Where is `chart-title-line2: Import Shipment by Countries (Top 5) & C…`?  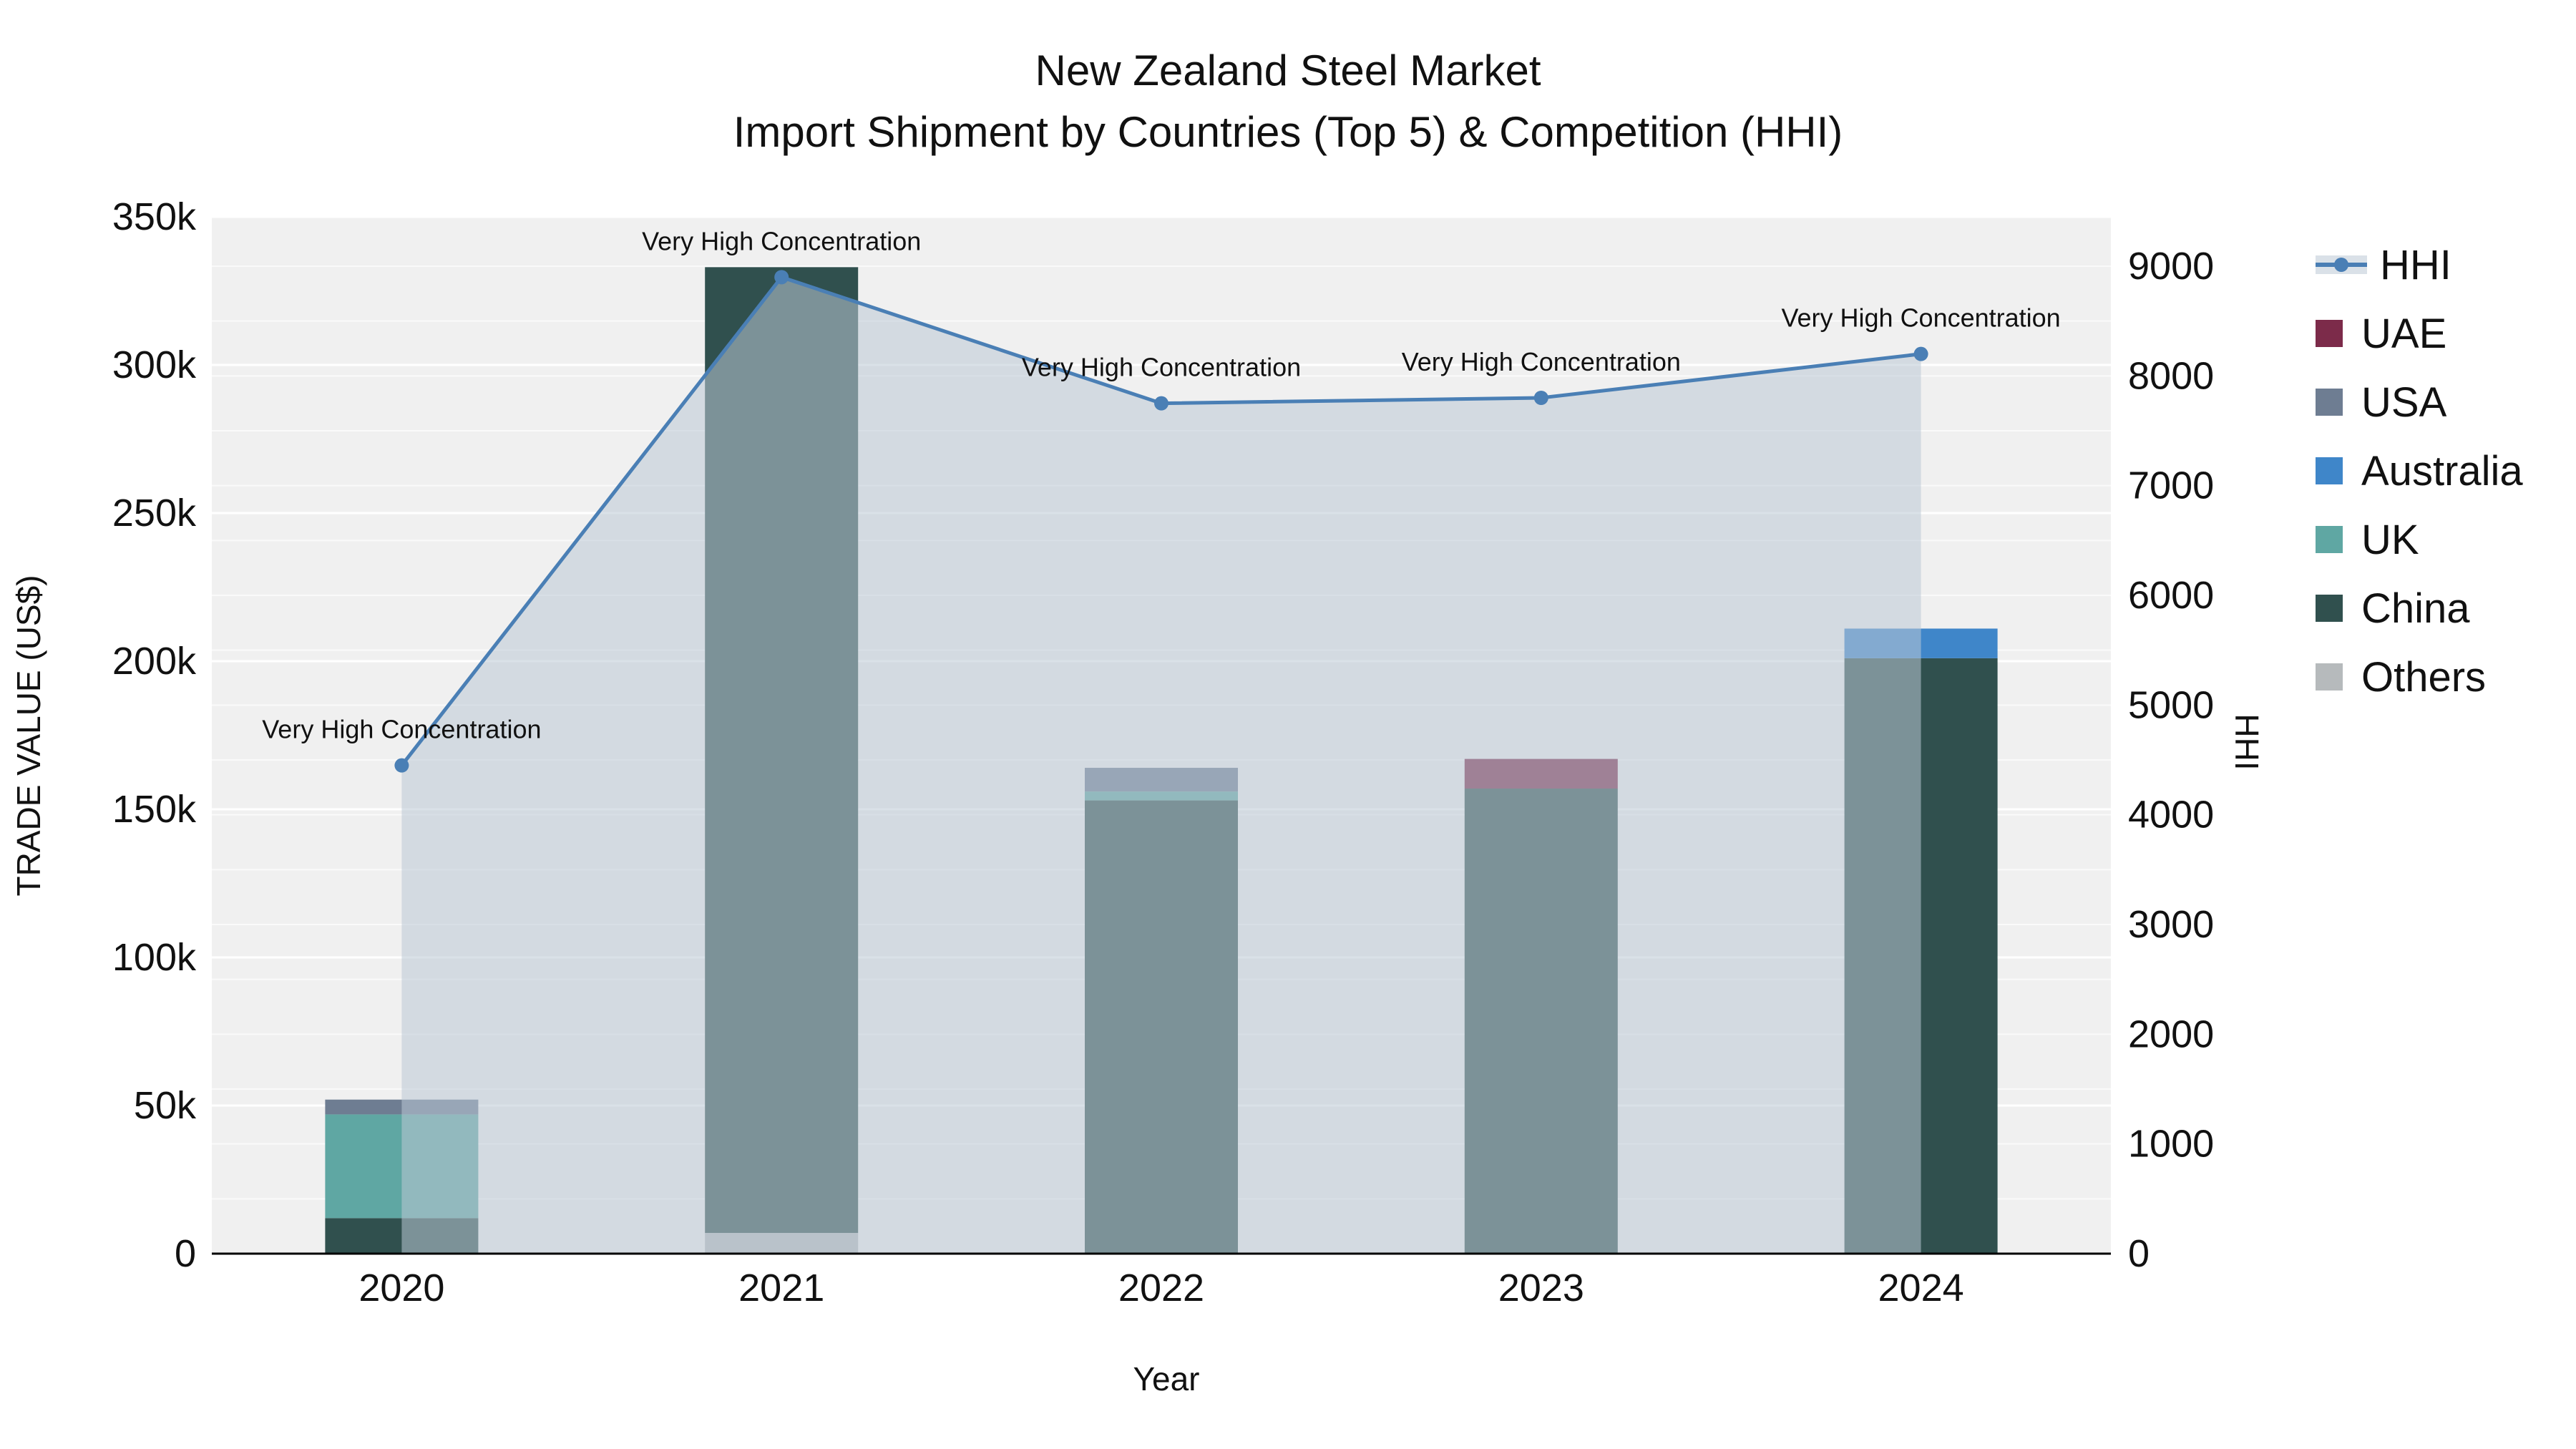
chart-title-line2: Import Shipment by Countries (Top 5) & C… is located at coordinates (1288, 132).